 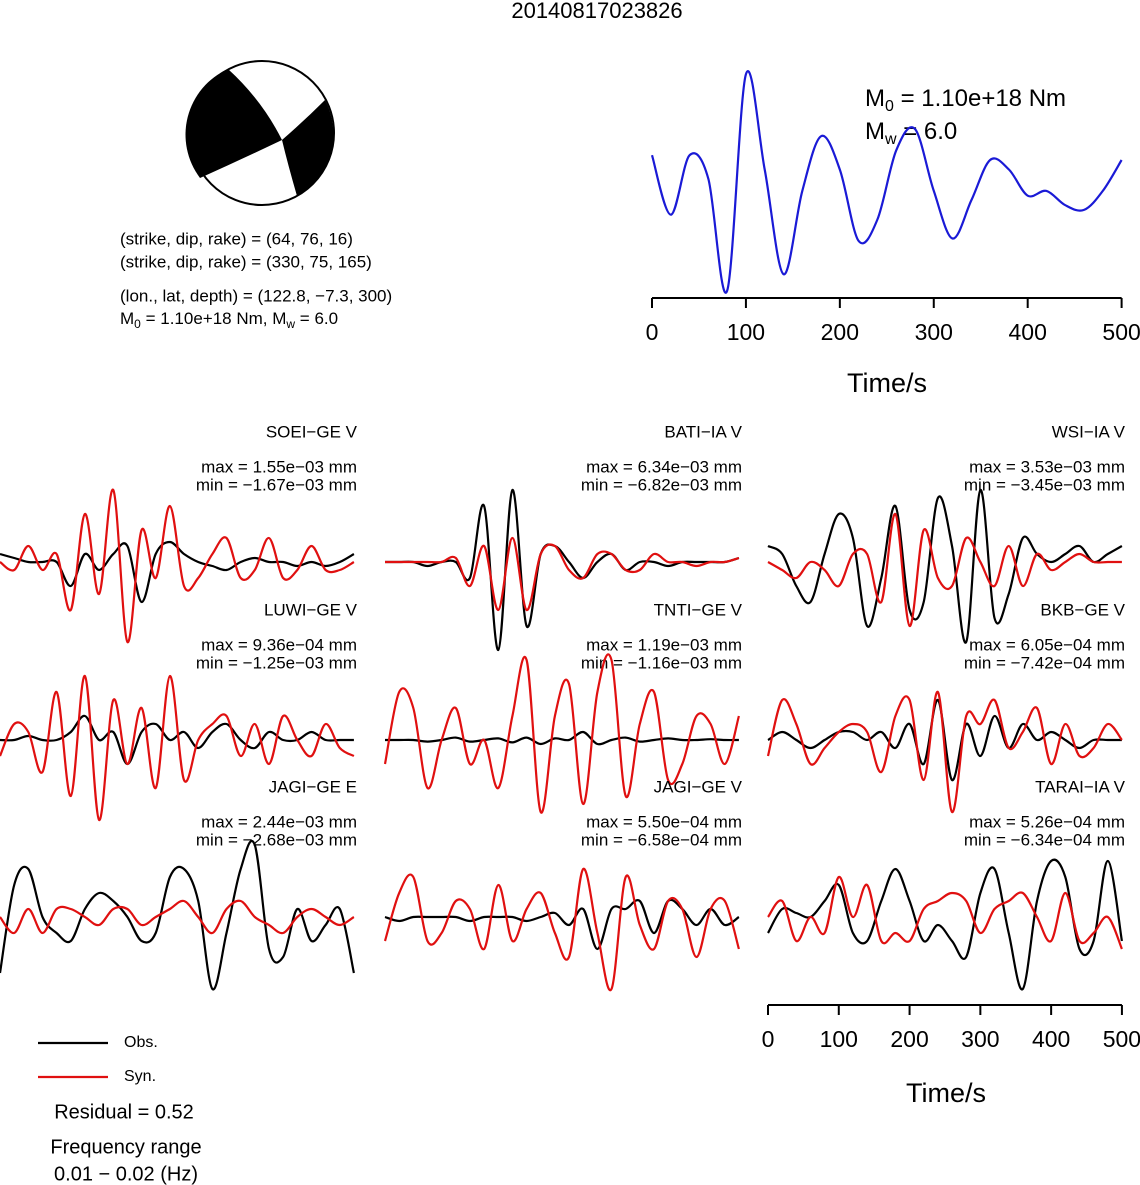 I want to click on max-label: max = 1.55e−03 mm, so click(x=279, y=466).